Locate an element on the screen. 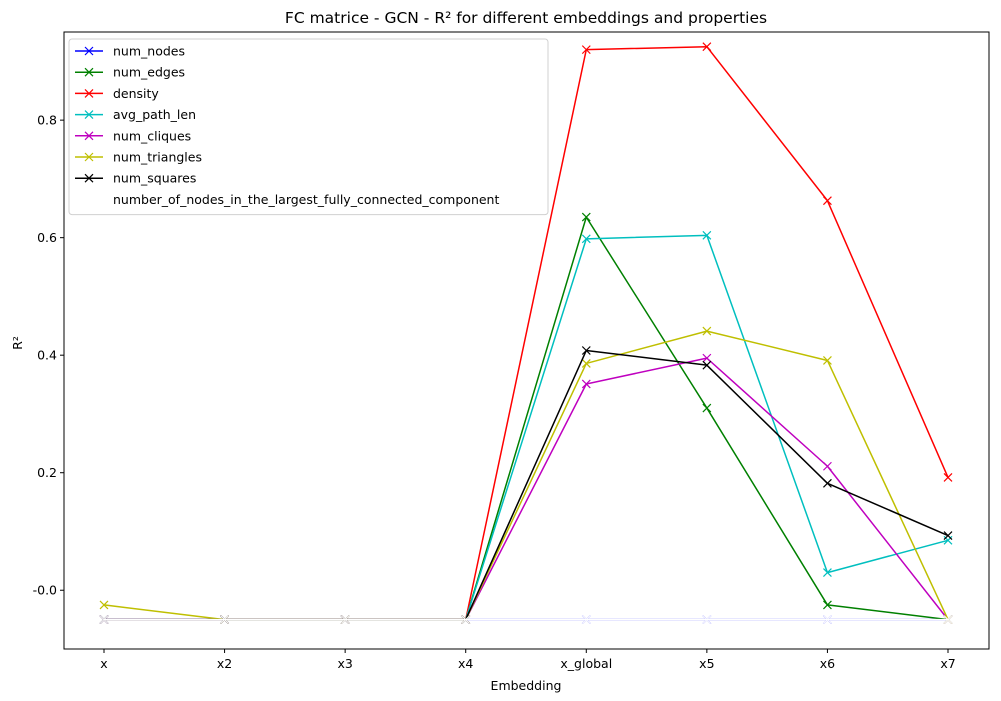 Image resolution: width=1001 pixels, height=701 pixels. legend-item: density is located at coordinates (117, 93).